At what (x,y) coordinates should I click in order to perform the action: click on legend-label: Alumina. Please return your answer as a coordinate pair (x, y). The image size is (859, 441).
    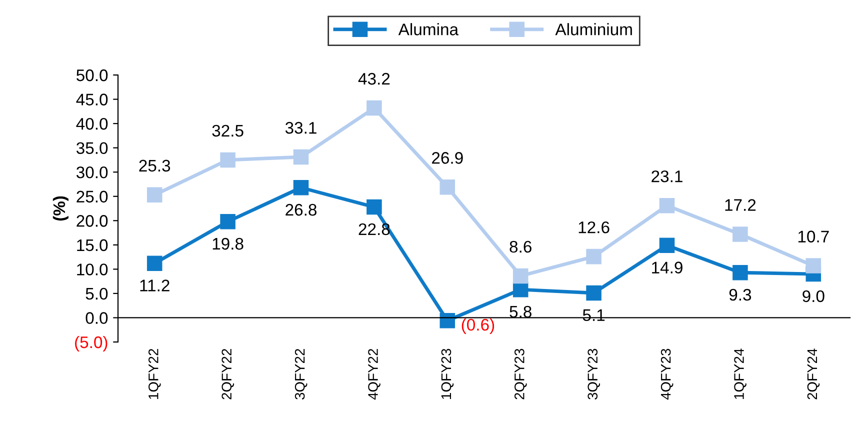
    Looking at the image, I should click on (428, 29).